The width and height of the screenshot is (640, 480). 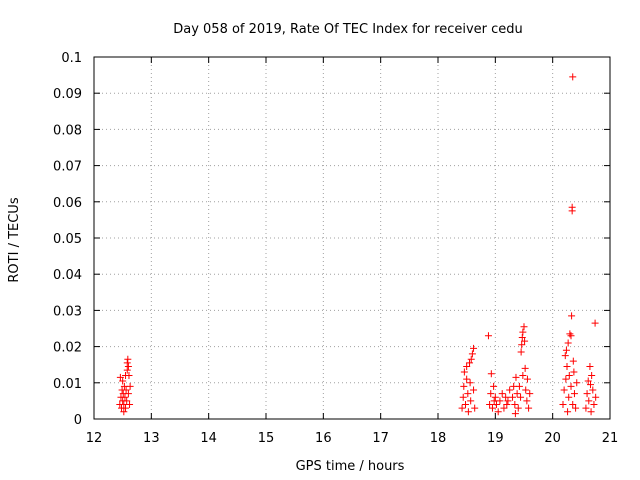 I want to click on y-tick-label: 0.05, so click(x=67, y=239).